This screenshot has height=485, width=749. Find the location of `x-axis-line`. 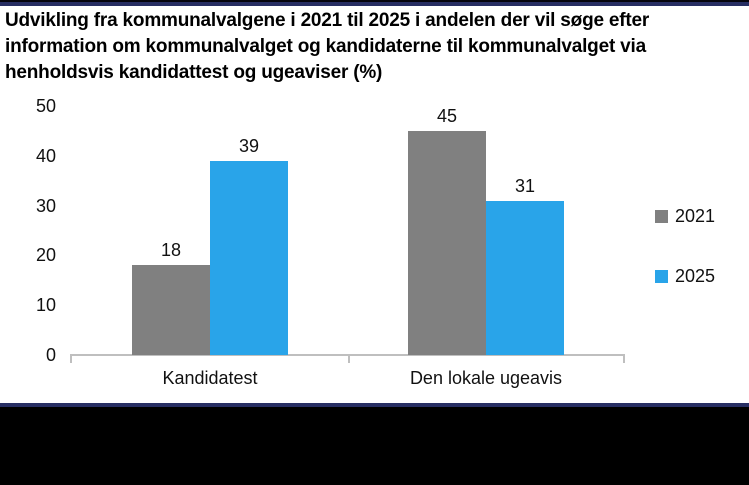

x-axis-line is located at coordinates (347, 355).